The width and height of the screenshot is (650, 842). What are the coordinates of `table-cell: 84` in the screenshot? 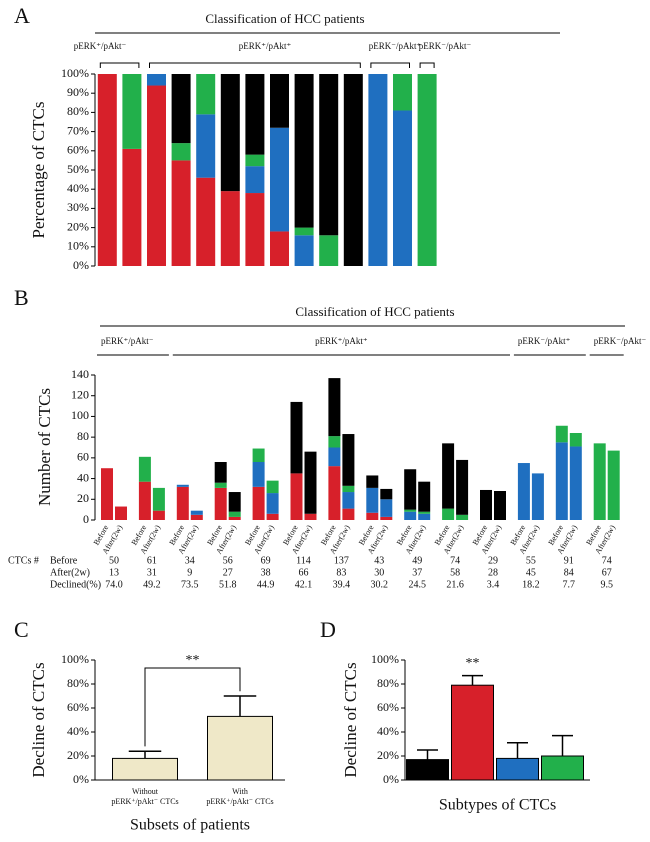 It's located at (569, 572).